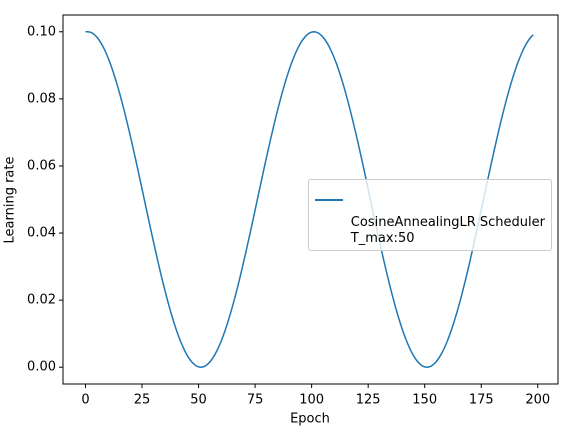 This screenshot has width=569, height=430. What do you see at coordinates (424, 400) in the screenshot?
I see `x-tick-label: 150` at bounding box center [424, 400].